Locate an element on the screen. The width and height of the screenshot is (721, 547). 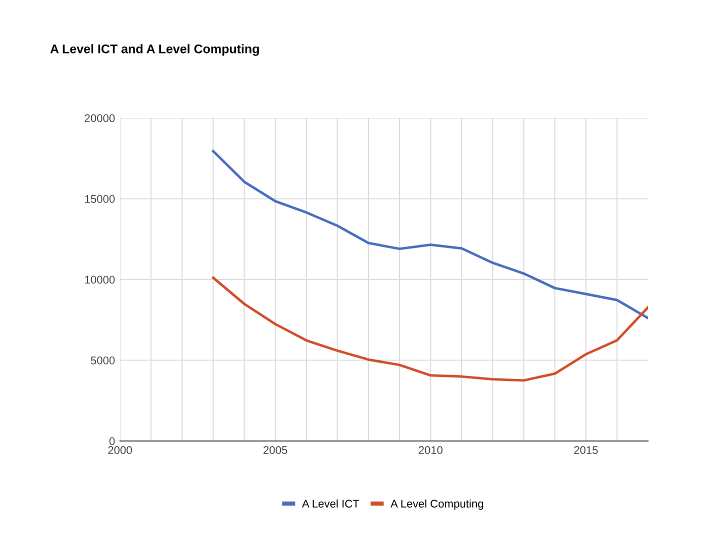
x-tick-label: 2000 is located at coordinates (120, 450).